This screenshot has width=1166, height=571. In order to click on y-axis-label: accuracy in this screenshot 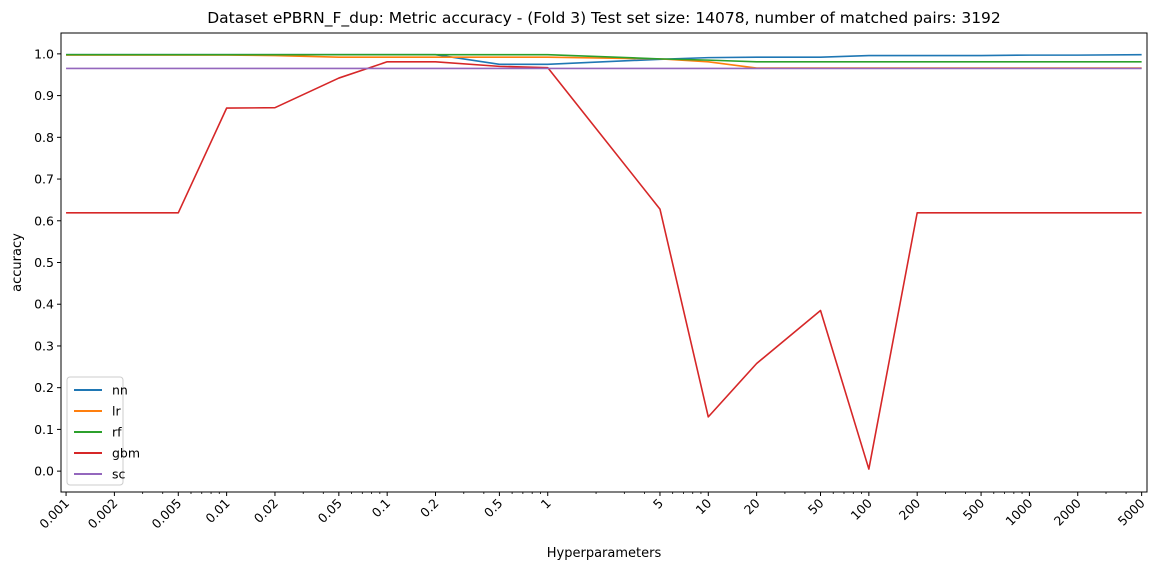, I will do `click(17, 262)`.